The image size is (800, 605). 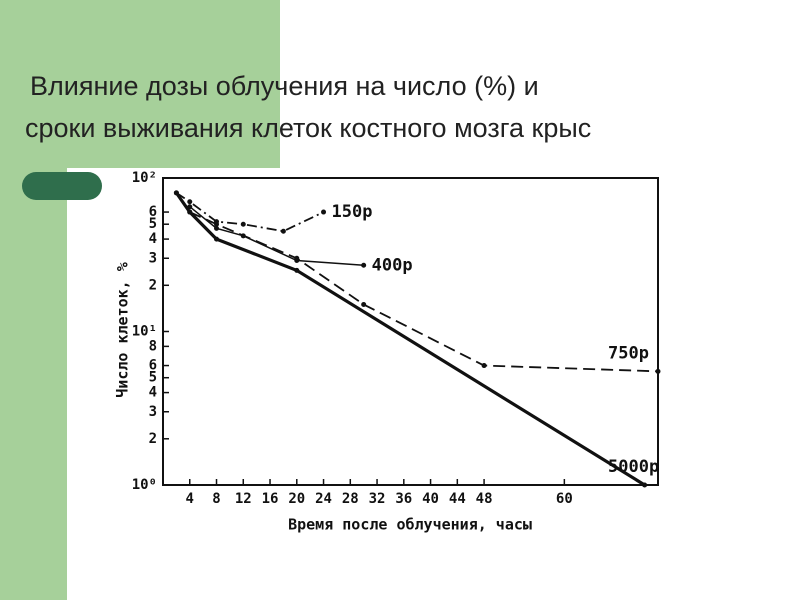 I want to click on x-tick-label: 24, so click(x=323, y=499).